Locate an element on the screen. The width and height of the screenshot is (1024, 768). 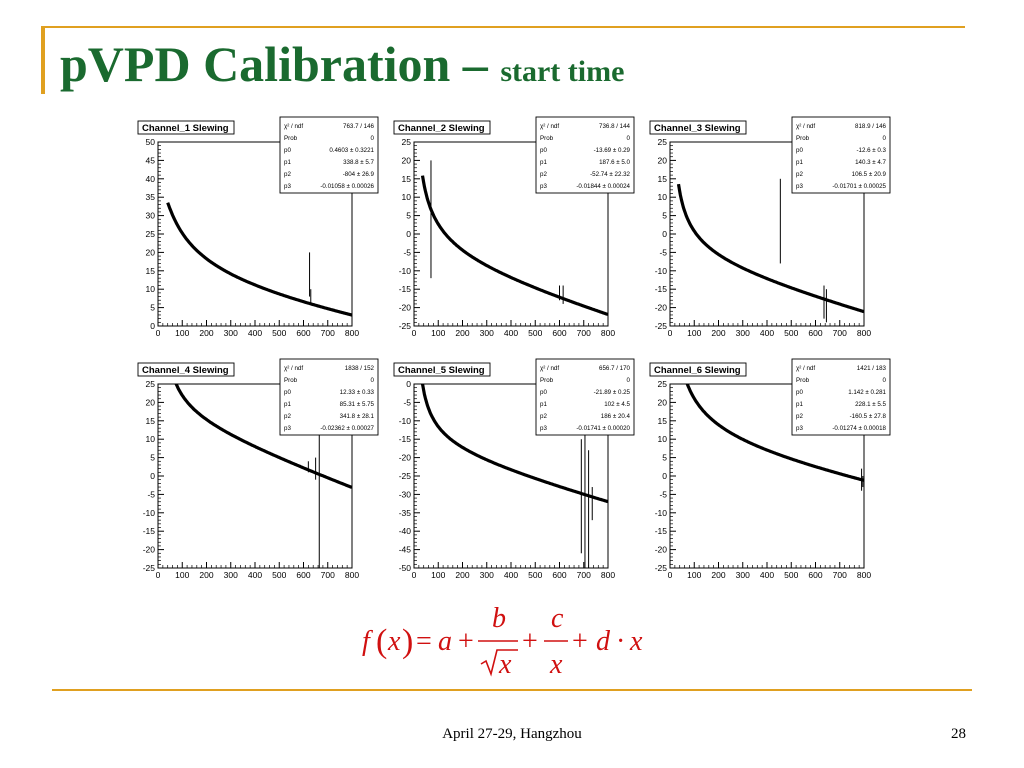
y-tick-label: 40 is located at coordinates (151, 179).